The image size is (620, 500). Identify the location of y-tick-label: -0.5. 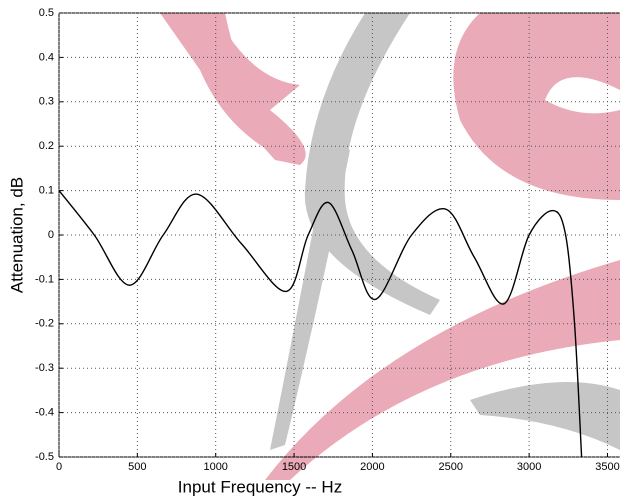
(44, 457).